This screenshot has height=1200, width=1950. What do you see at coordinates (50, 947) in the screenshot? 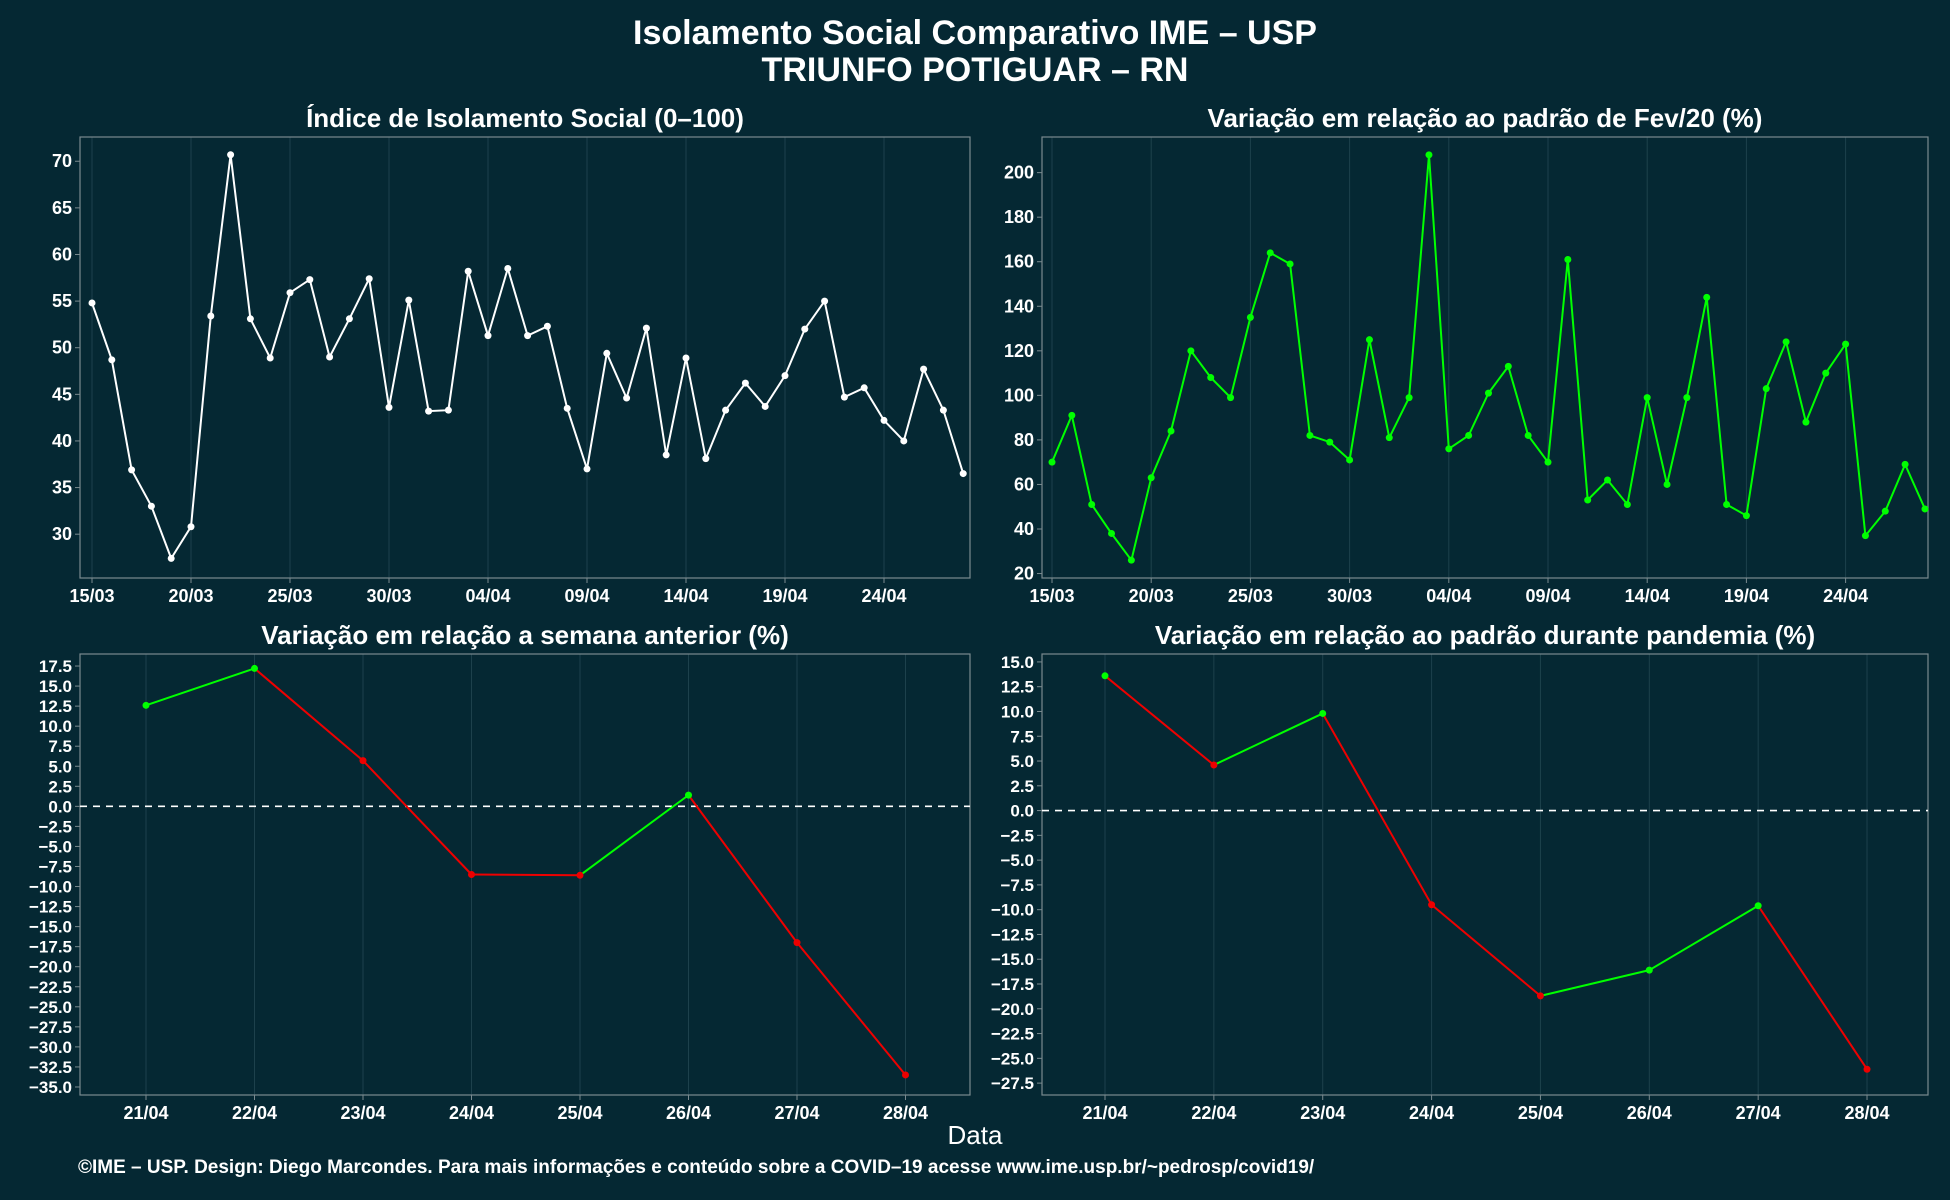
I see `panel3-y-tick-label: −17.5` at bounding box center [50, 947].